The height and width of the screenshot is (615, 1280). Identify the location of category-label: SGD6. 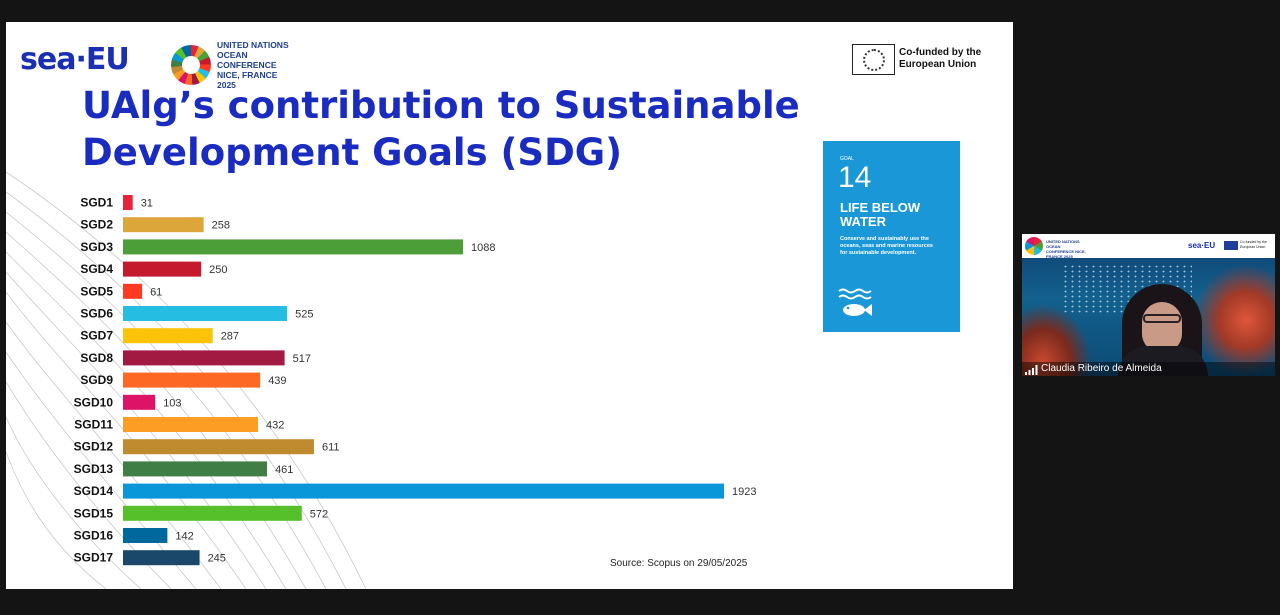
(96, 314).